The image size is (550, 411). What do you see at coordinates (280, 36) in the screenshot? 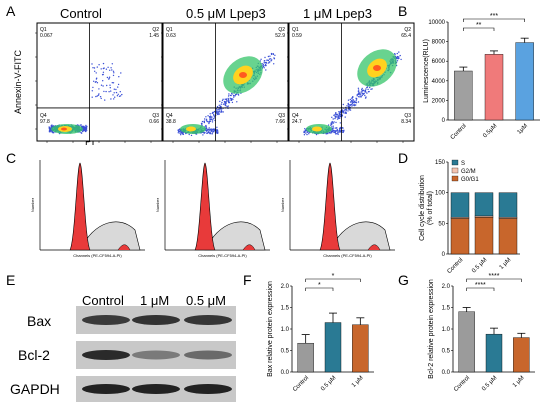
I see `quadrant-q2-value: 52.9` at bounding box center [280, 36].